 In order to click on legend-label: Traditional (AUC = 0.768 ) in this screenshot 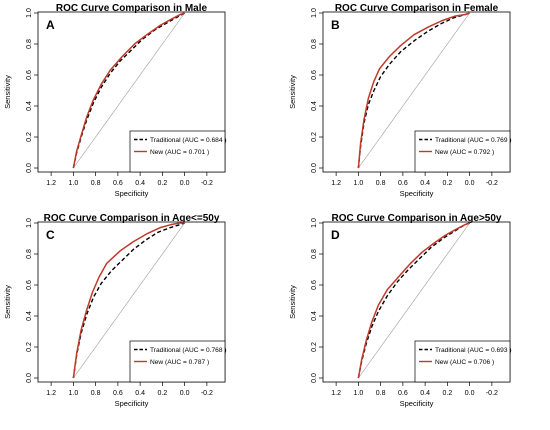, I will do `click(188, 350)`.